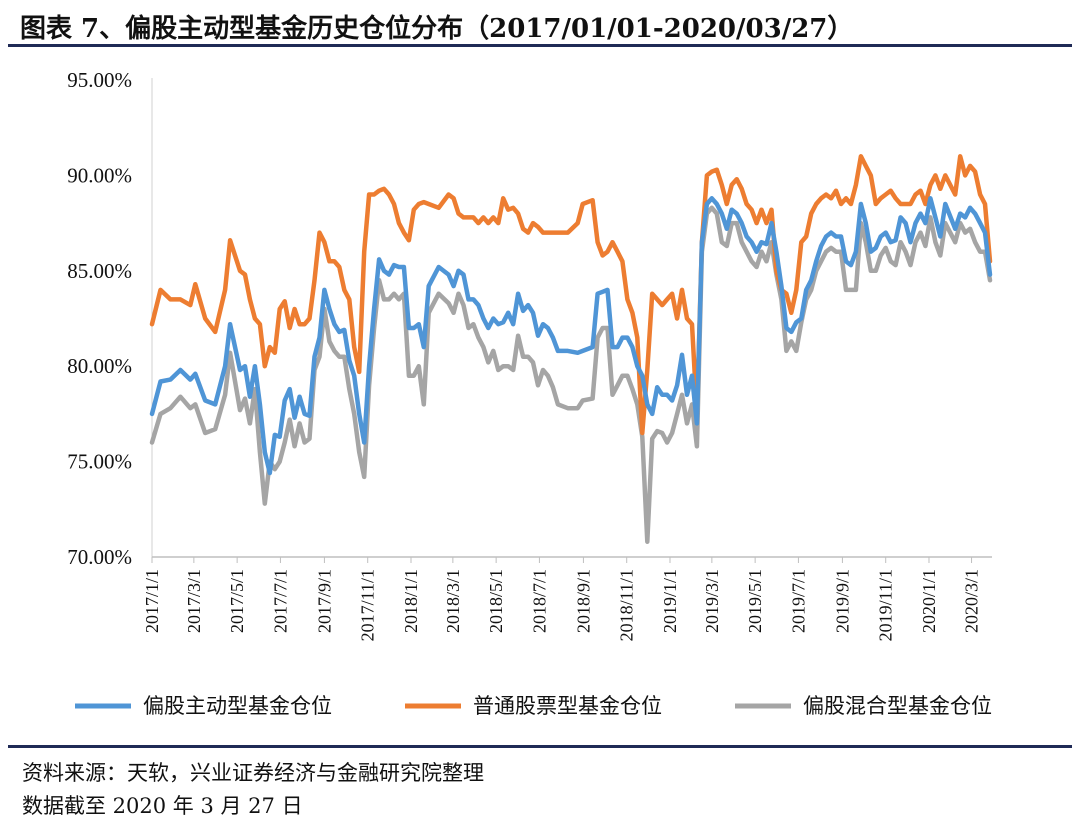 The image size is (1080, 827). I want to click on y-tick-label: 80.00%, so click(99, 366).